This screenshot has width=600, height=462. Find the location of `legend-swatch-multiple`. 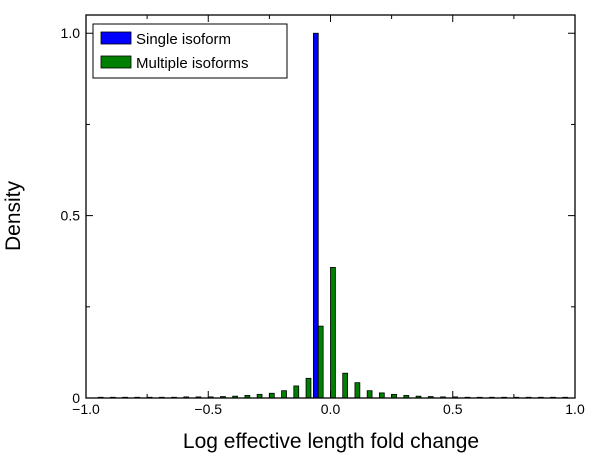

legend-swatch-multiple is located at coordinates (116, 62).